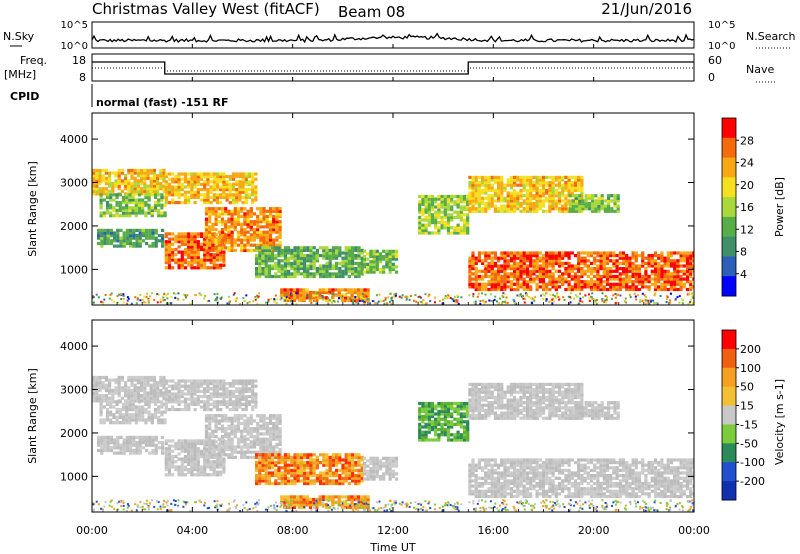  Describe the element at coordinates (752, 462) in the screenshot. I see `velocity-colorbar-tick: -100` at that location.